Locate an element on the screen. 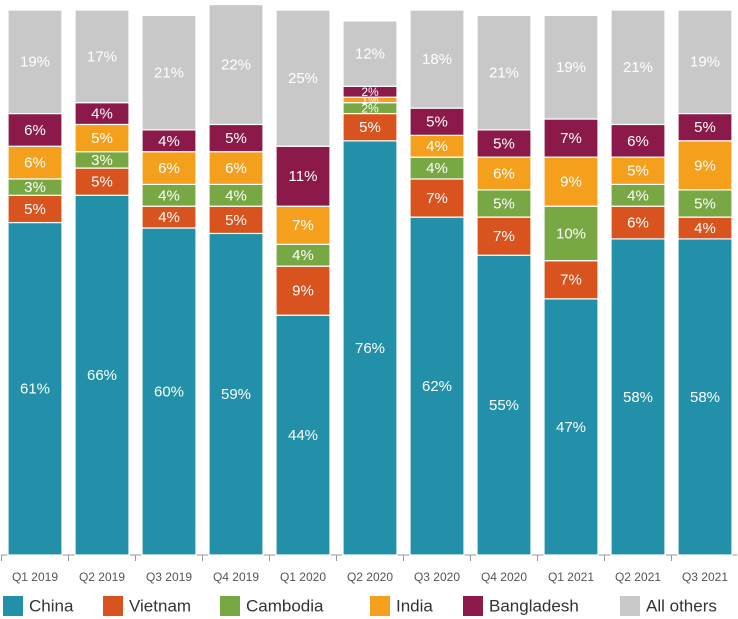  legend-label: Cambodia is located at coordinates (285, 605).